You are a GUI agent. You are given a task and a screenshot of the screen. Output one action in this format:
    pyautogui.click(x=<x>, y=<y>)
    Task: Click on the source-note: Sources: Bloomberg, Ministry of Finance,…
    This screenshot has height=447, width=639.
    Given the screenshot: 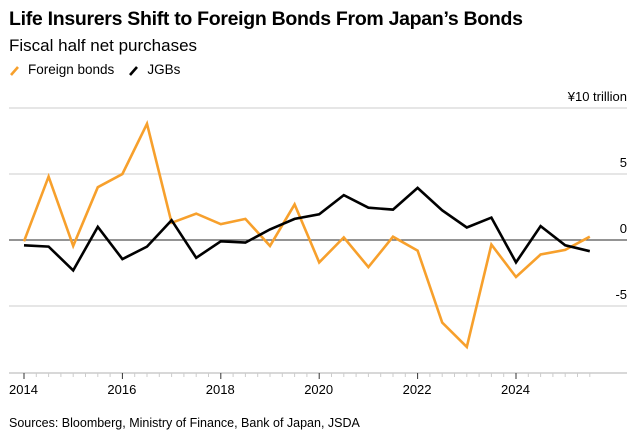 What is the action you would take?
    pyautogui.click(x=184, y=423)
    